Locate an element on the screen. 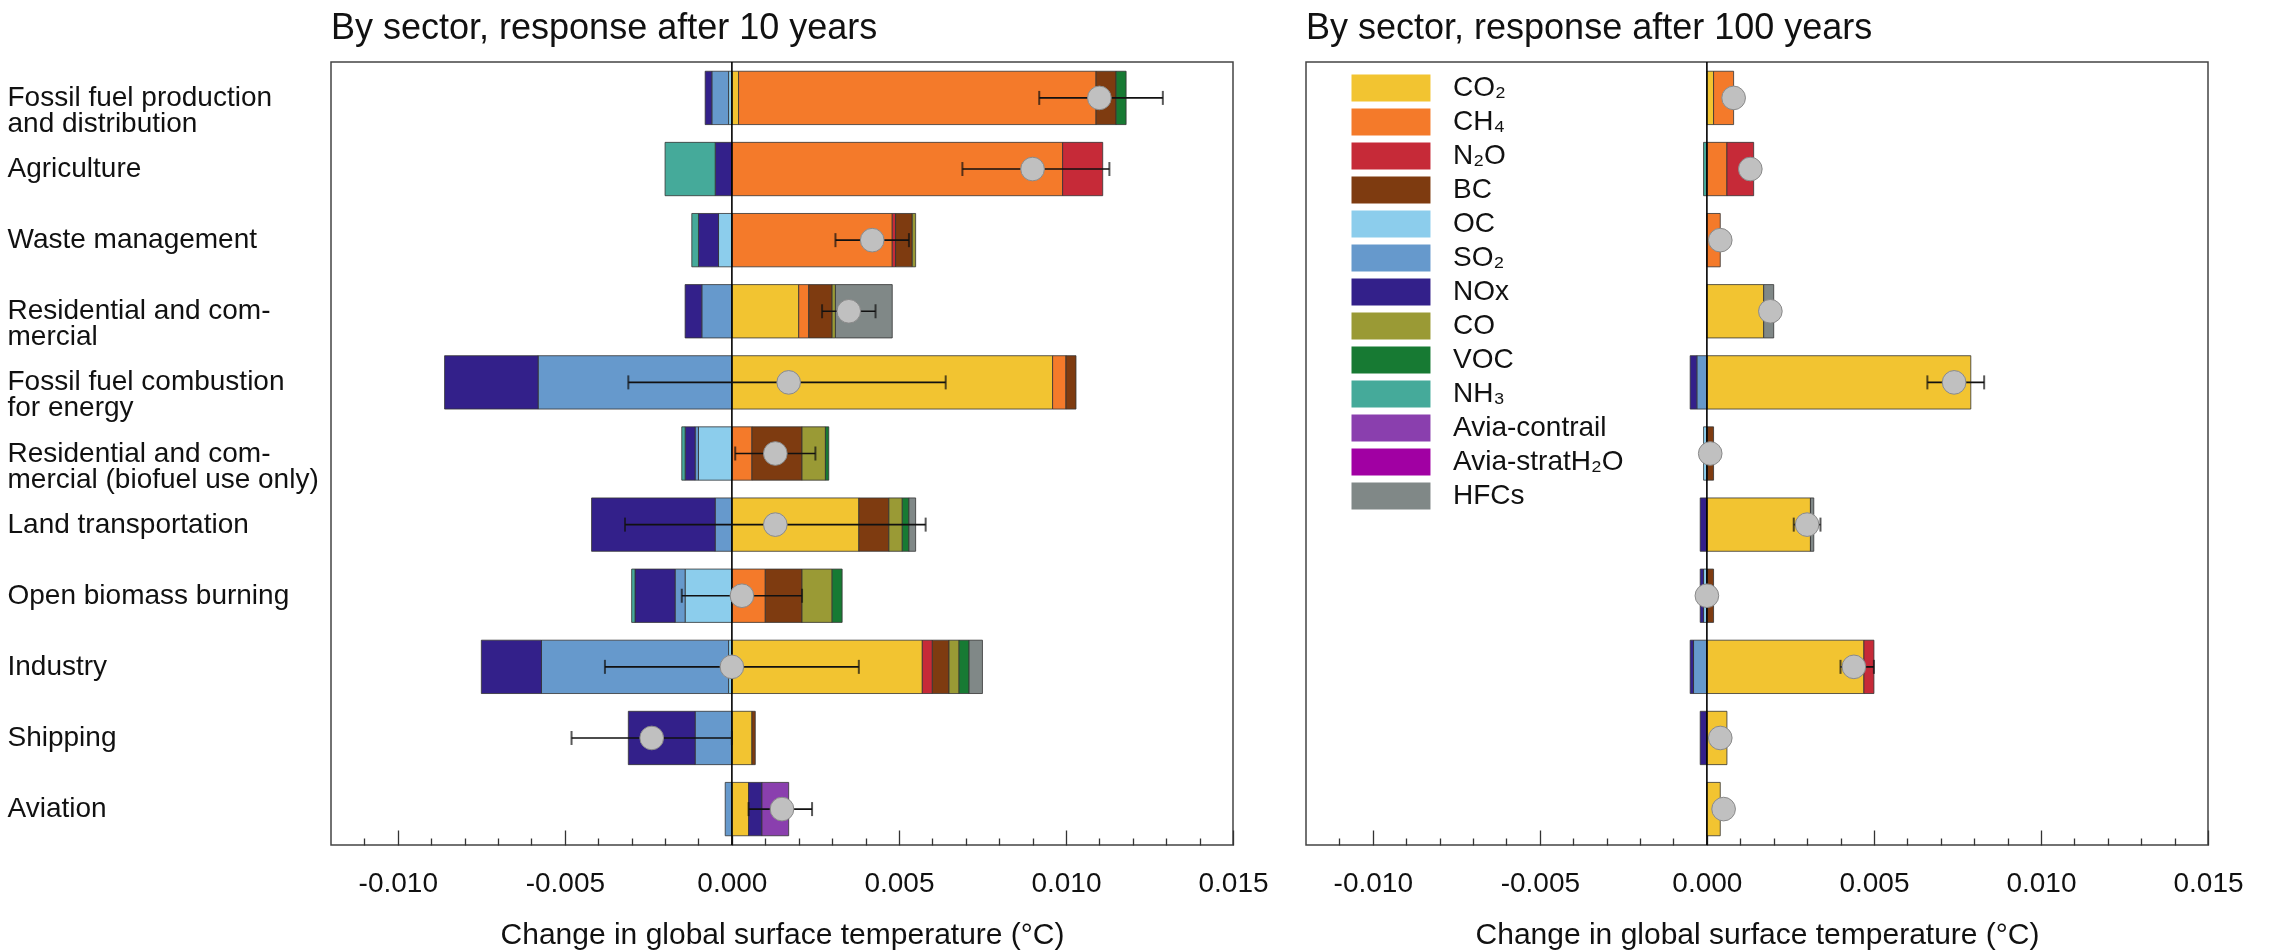 This screenshot has height=950, width=2280. legend-label: CO is located at coordinates (1474, 324).